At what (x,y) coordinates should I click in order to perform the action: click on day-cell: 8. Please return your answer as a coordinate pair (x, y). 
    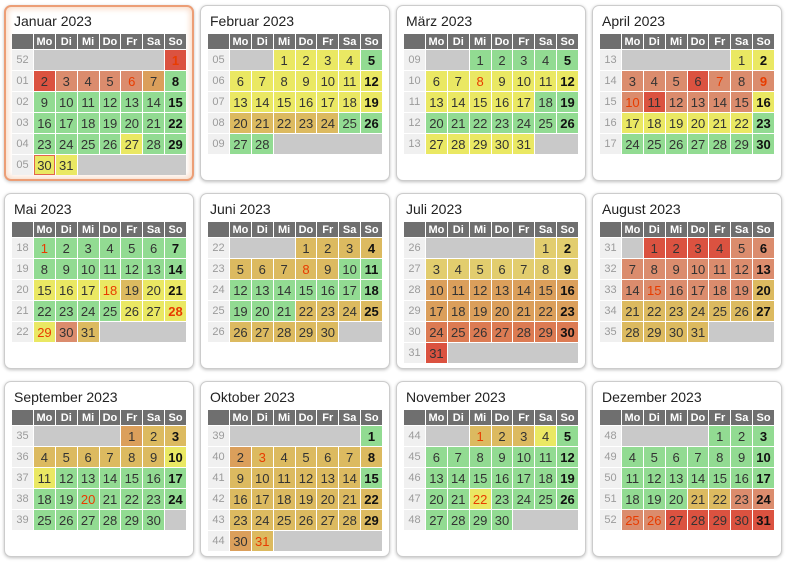
    Looking at the image, I should click on (742, 81).